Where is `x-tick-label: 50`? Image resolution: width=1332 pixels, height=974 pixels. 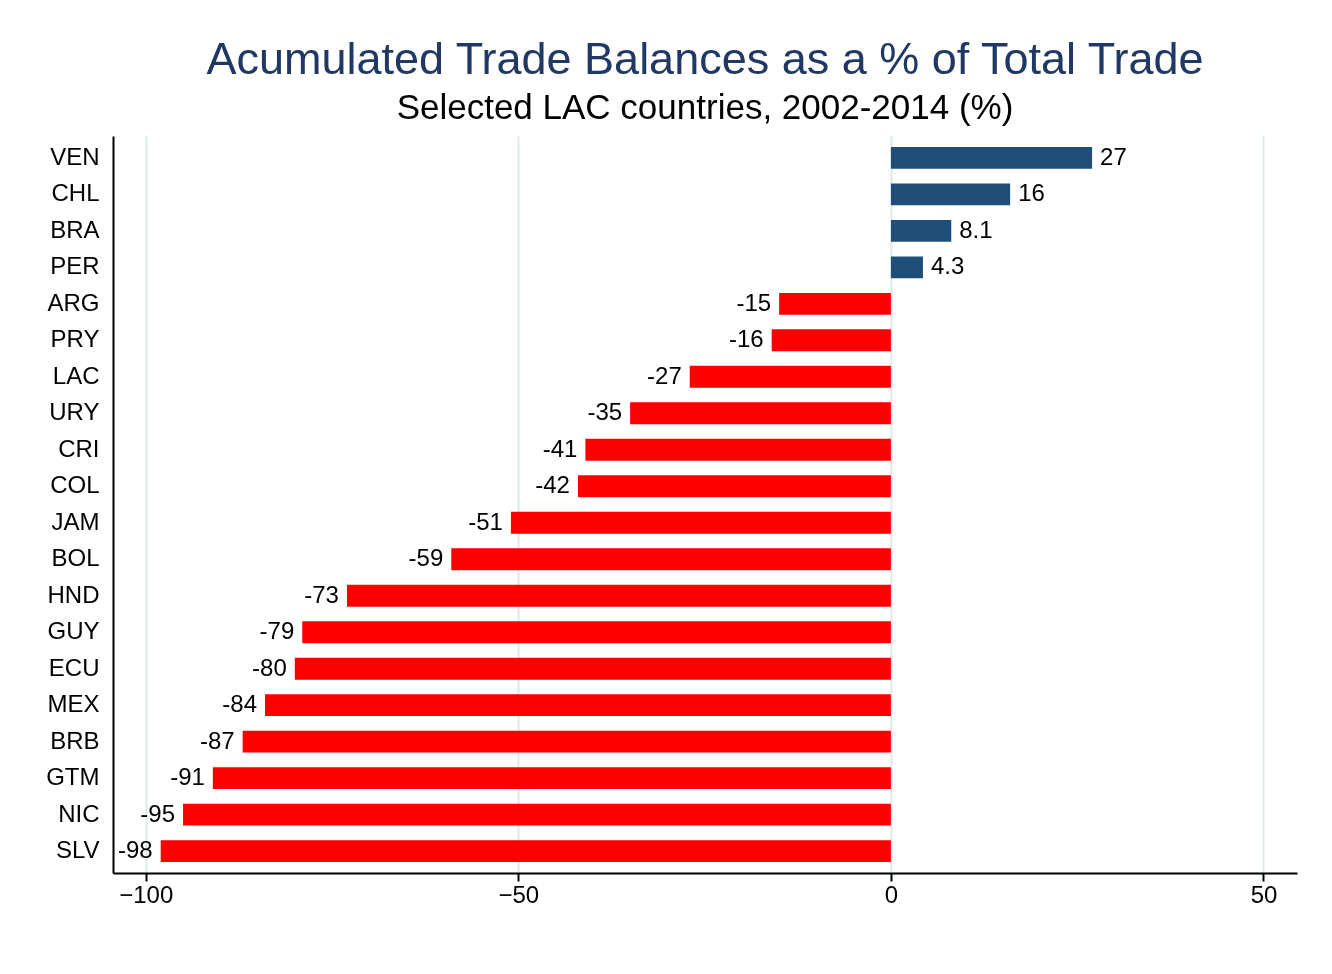
x-tick-label: 50 is located at coordinates (1264, 894).